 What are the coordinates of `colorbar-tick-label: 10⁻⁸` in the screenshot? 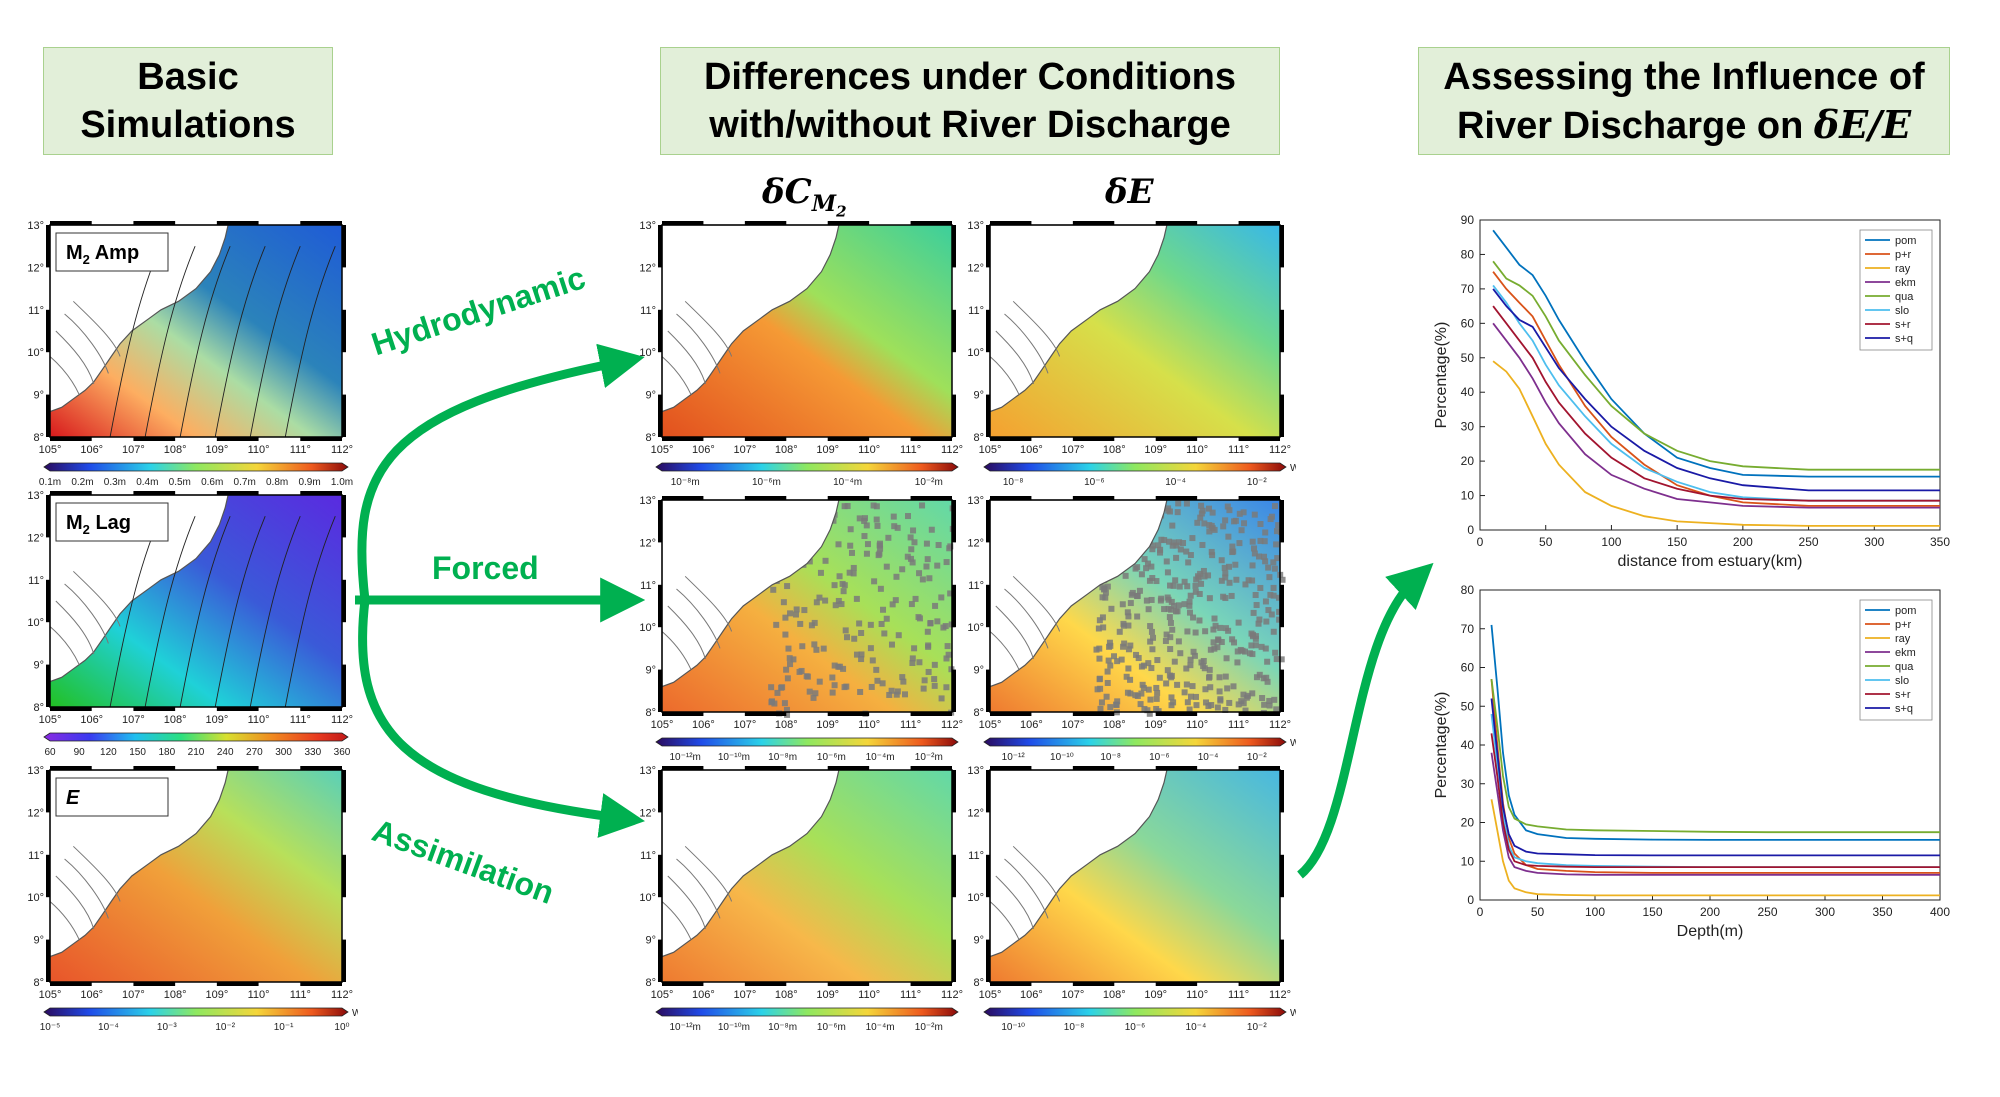 It's located at (1074, 1027).